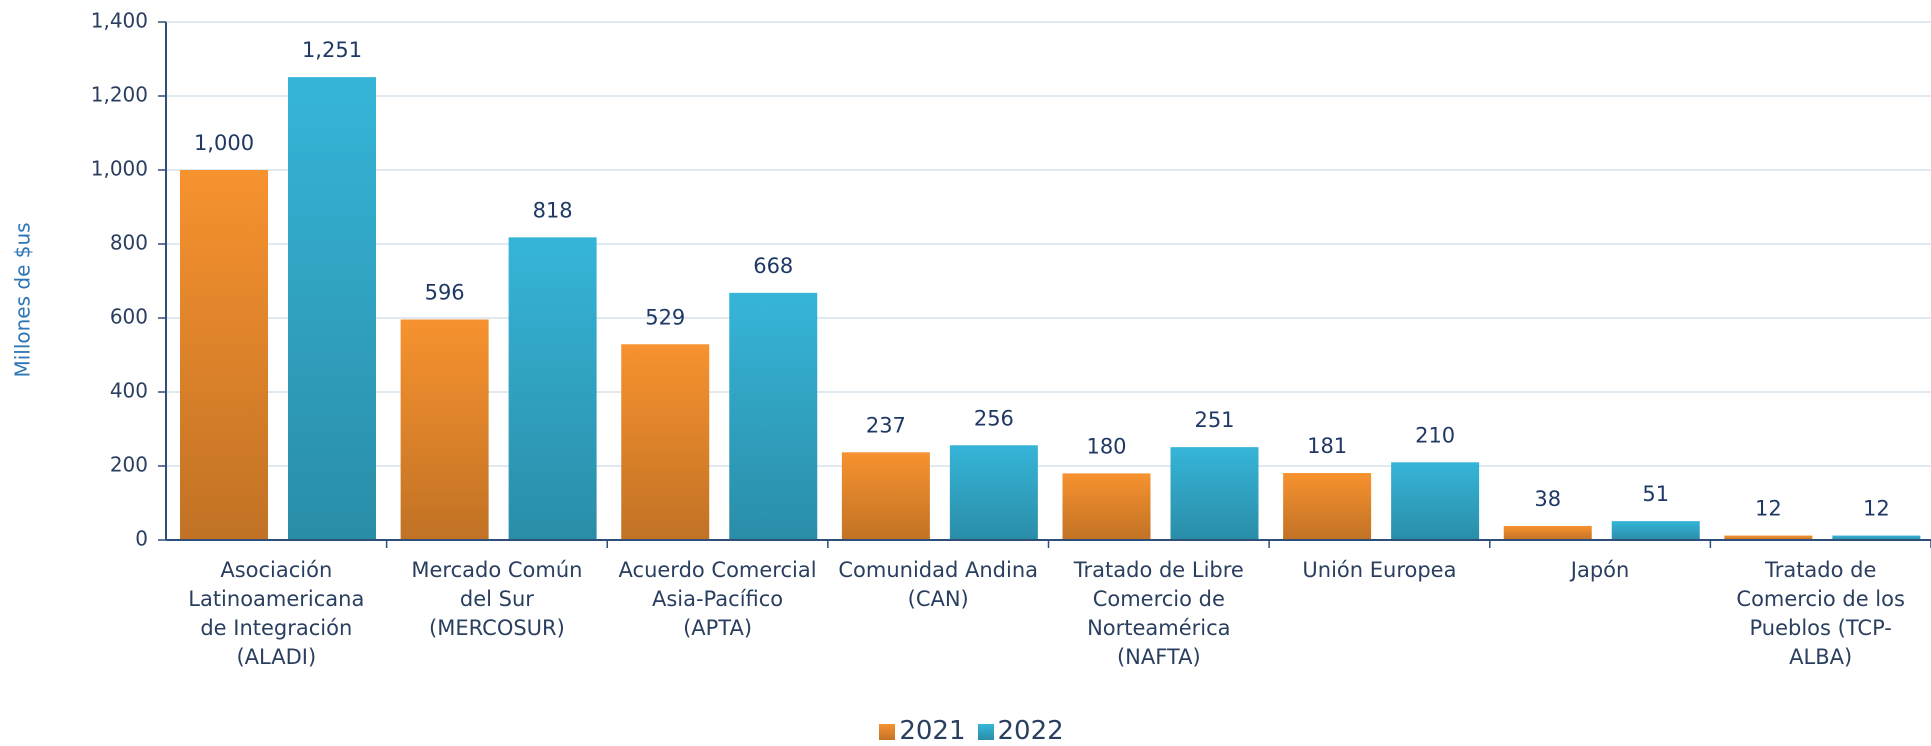 The width and height of the screenshot is (1931, 746). What do you see at coordinates (141, 539) in the screenshot?
I see `y-tick-label: 0` at bounding box center [141, 539].